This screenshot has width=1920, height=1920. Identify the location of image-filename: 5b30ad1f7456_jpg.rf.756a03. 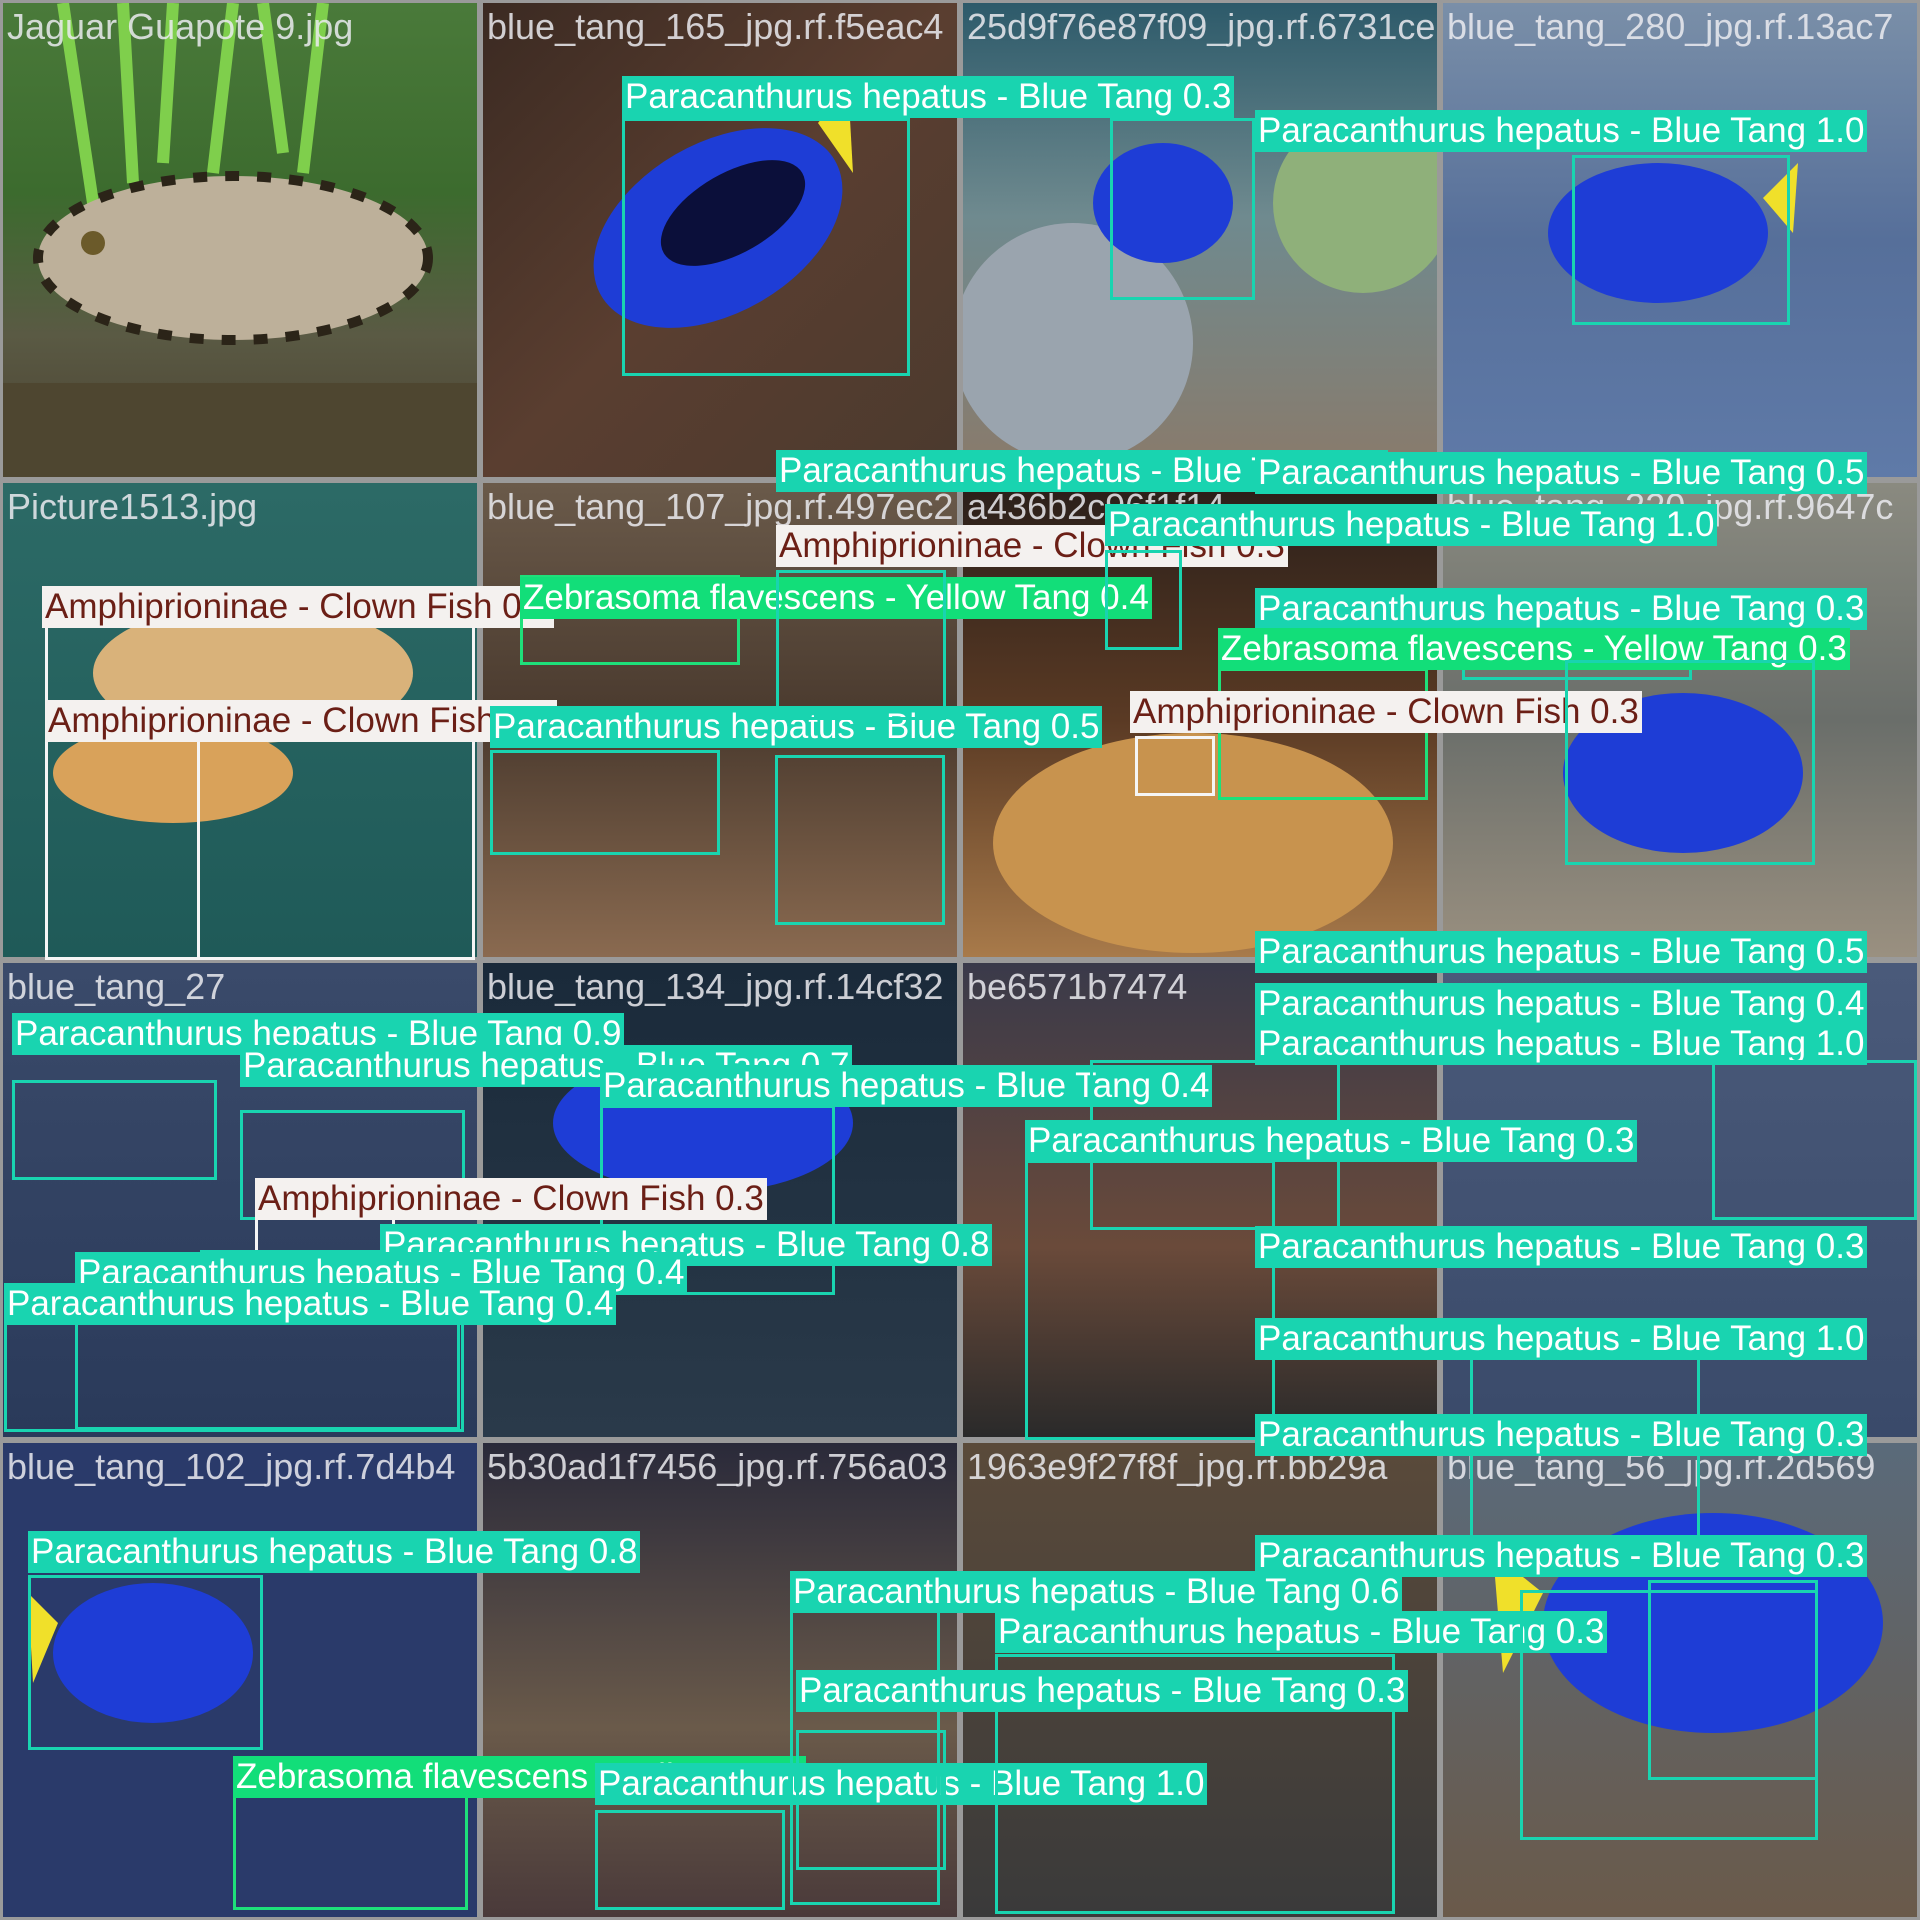
(717, 1466).